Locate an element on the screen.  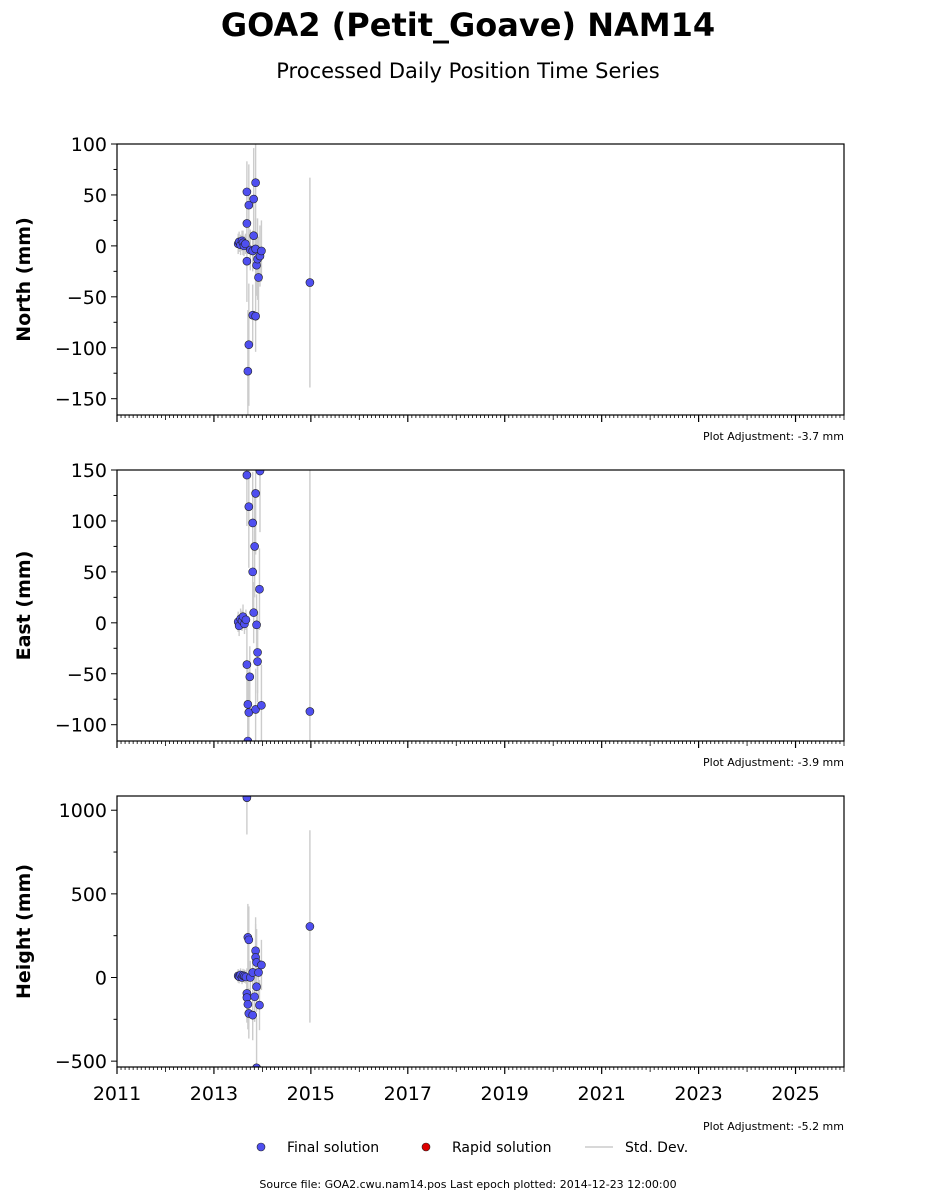
height-ytick-label: 500 is located at coordinates (89, 895).